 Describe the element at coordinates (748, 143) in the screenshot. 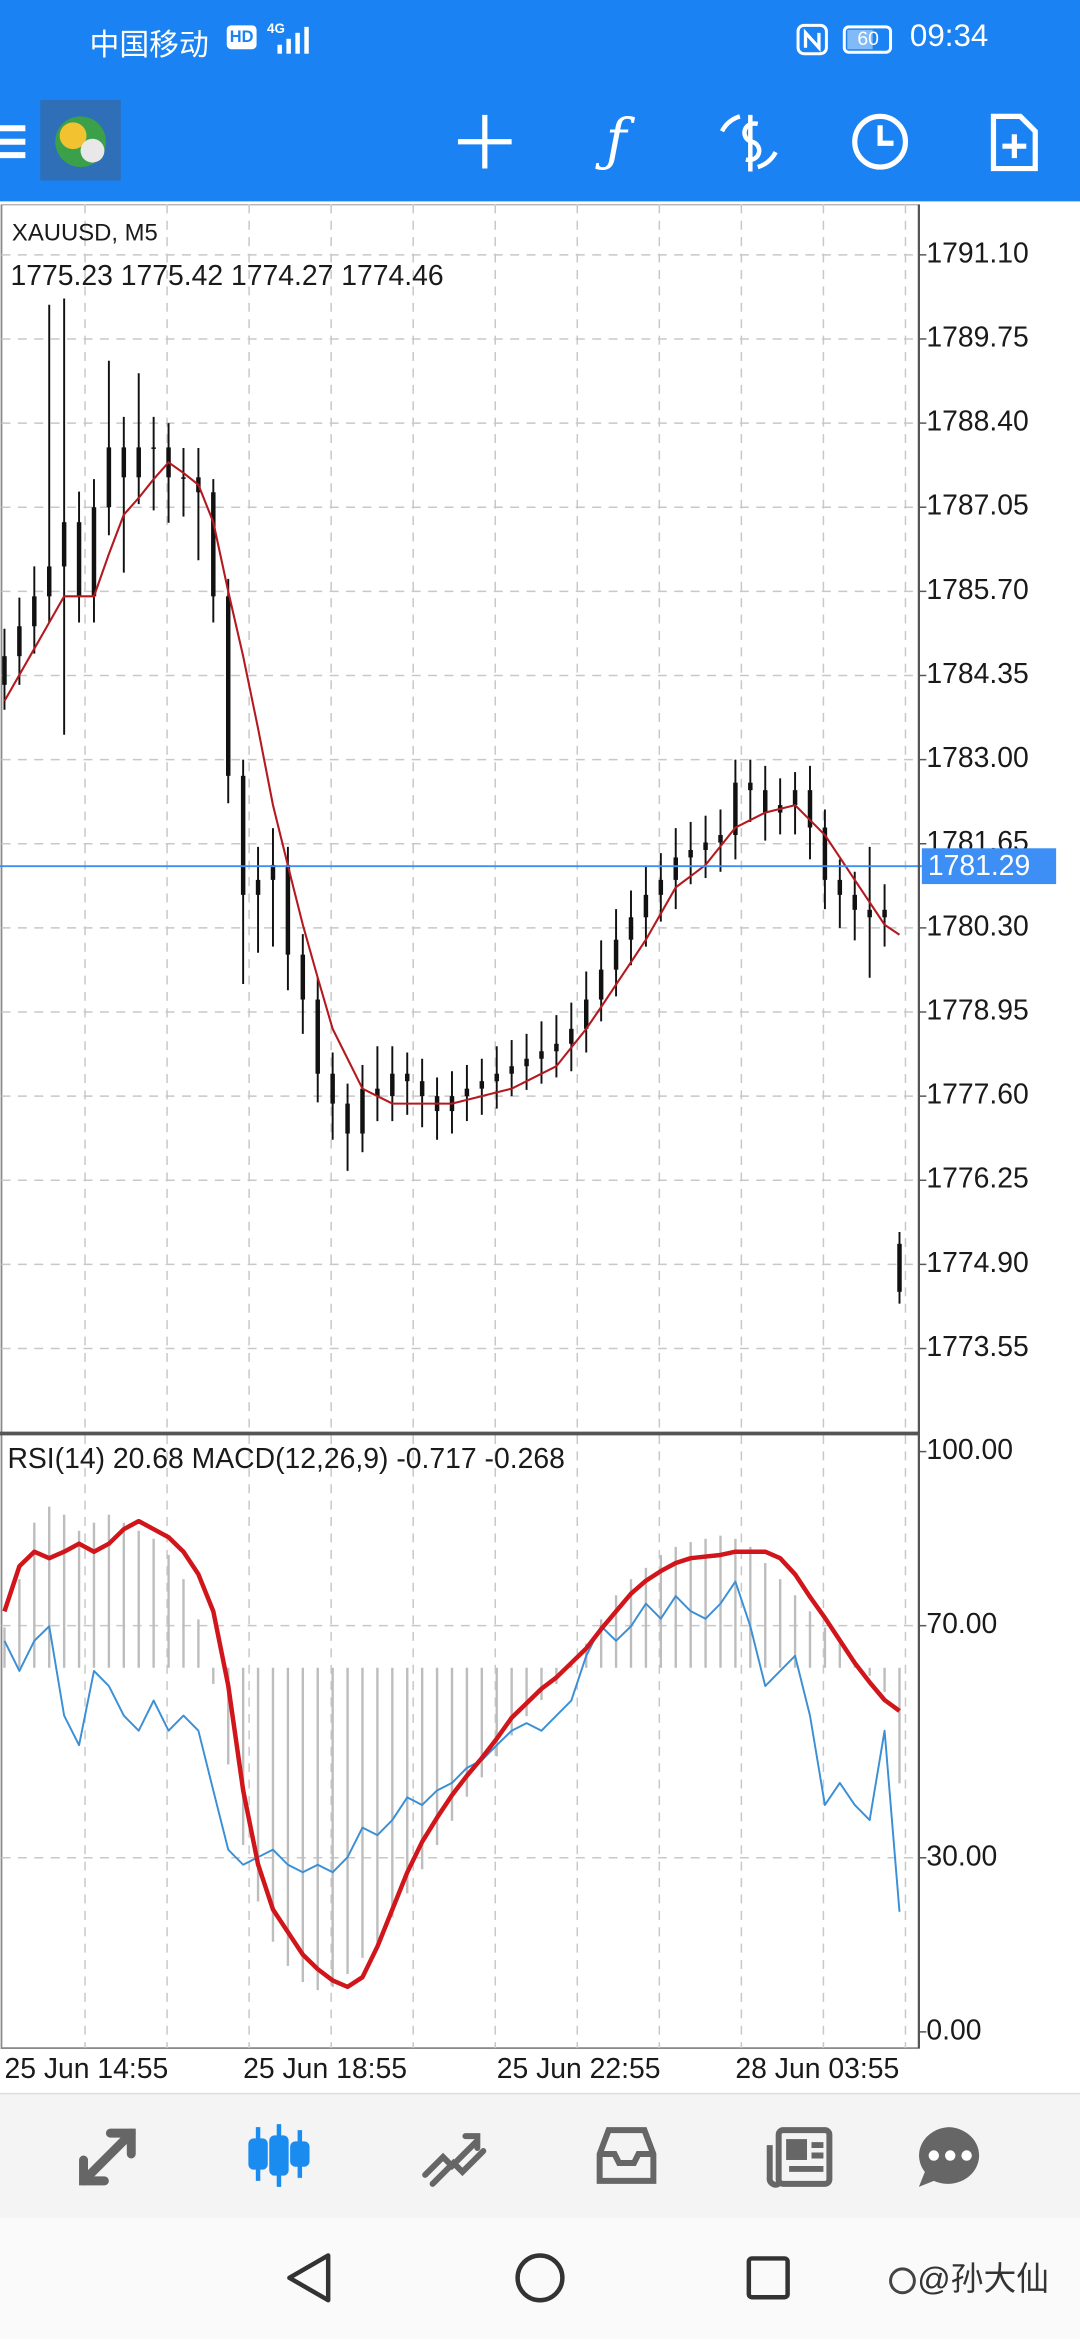

I see `symbol-button` at that location.